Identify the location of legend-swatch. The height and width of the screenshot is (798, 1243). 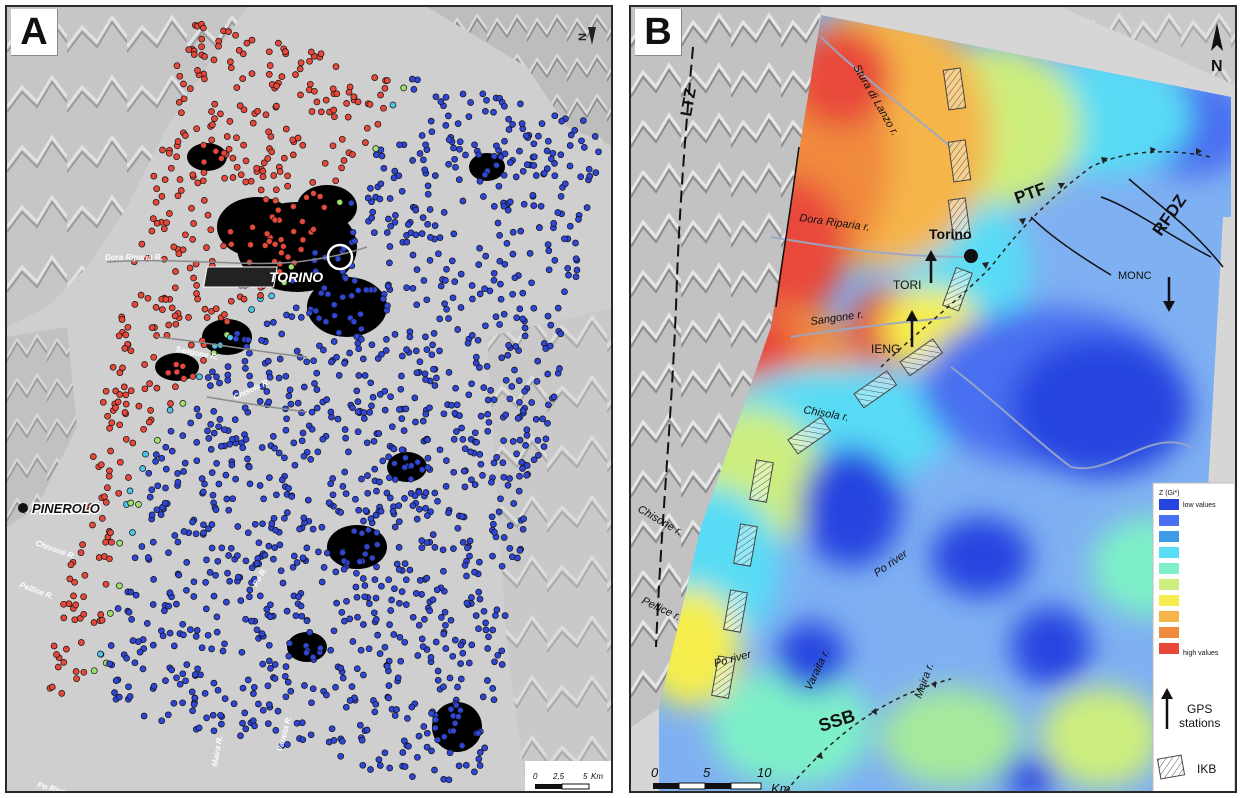
(1169, 616).